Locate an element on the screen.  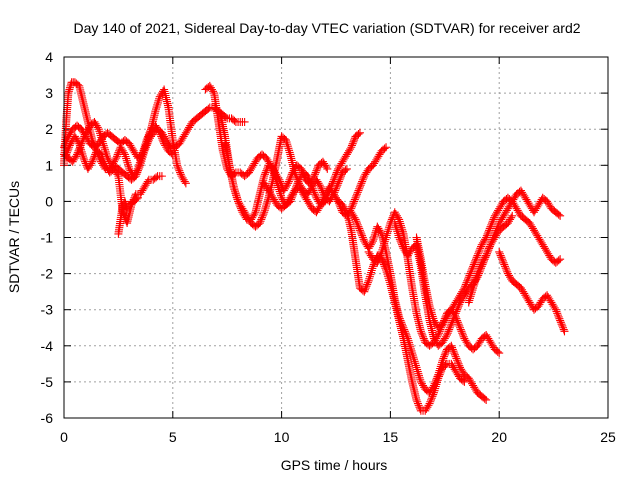
y-tick-labels: -6 -5 -4 -3 -2 -1 0 1 2 3 4 is located at coordinates (47, 237).